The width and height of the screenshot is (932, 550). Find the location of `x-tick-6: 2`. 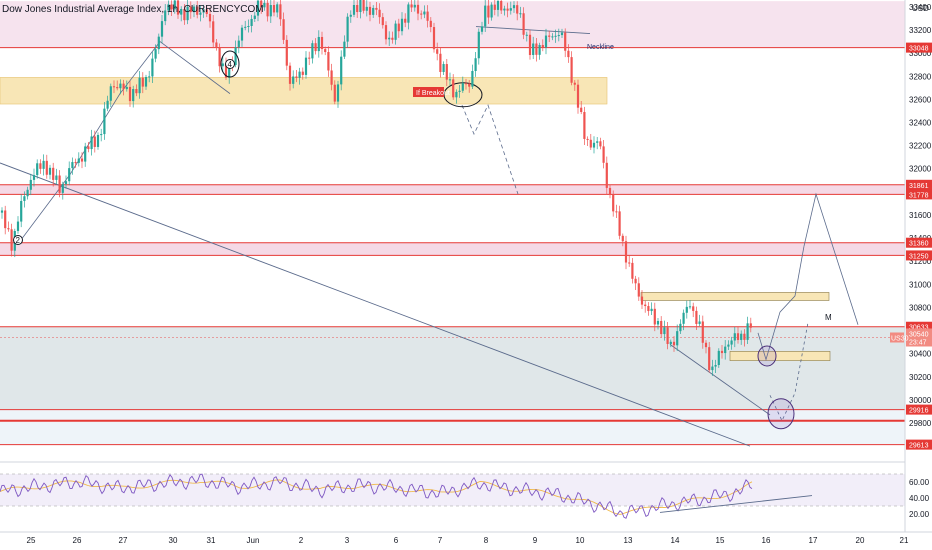

x-tick-6: 2 is located at coordinates (301, 540).